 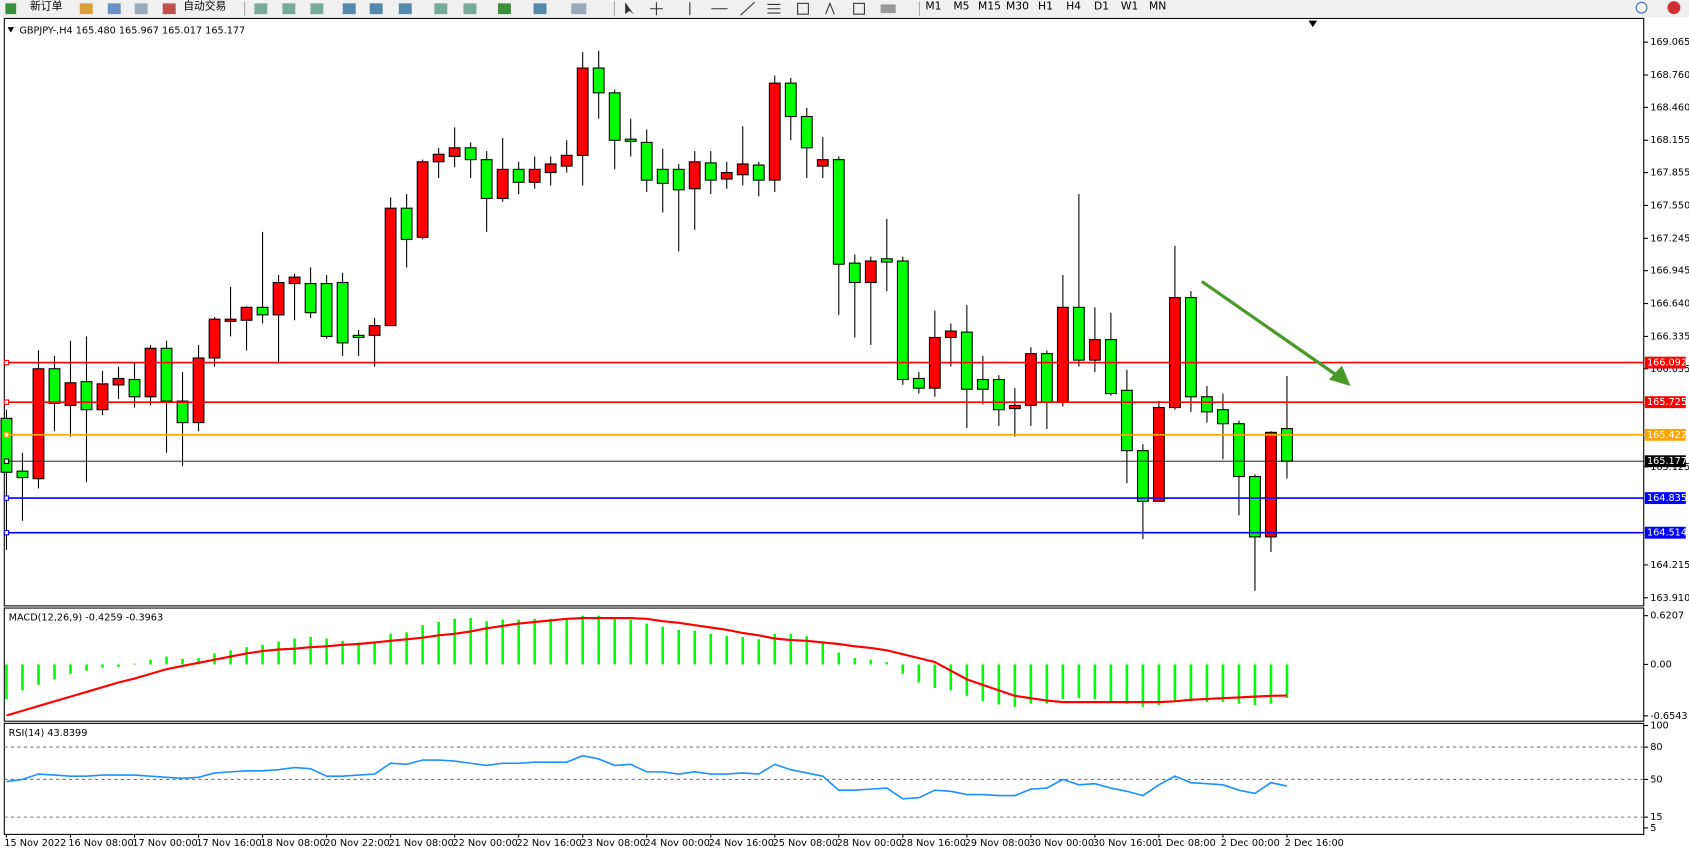 What do you see at coordinates (1669, 467) in the screenshot?
I see `y-tick-label: 165.125` at bounding box center [1669, 467].